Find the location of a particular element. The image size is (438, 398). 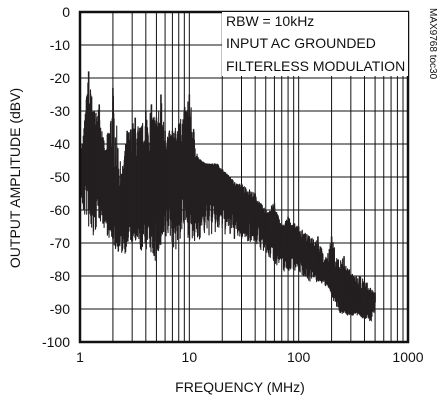

y-axis-title: OUTPUT AMPLITUDE (dBV) is located at coordinates (15, 178).